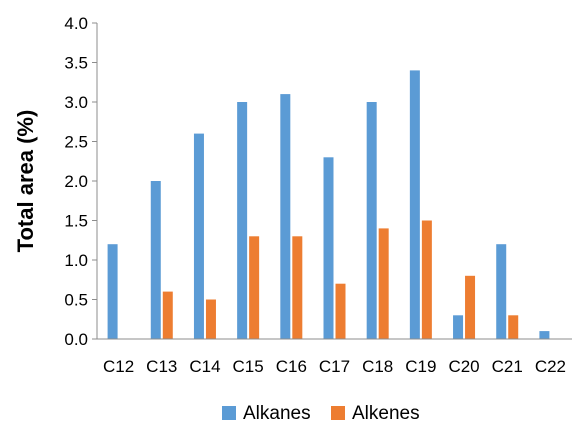 The height and width of the screenshot is (431, 582). What do you see at coordinates (371, 220) in the screenshot?
I see `bar-alkanes-c18` at bounding box center [371, 220].